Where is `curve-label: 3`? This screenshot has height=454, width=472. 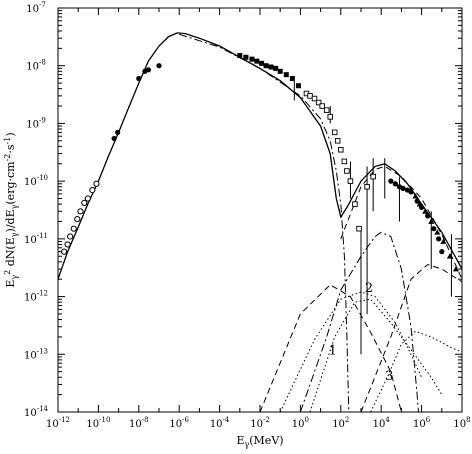 curve-label: 3 is located at coordinates (389, 376).